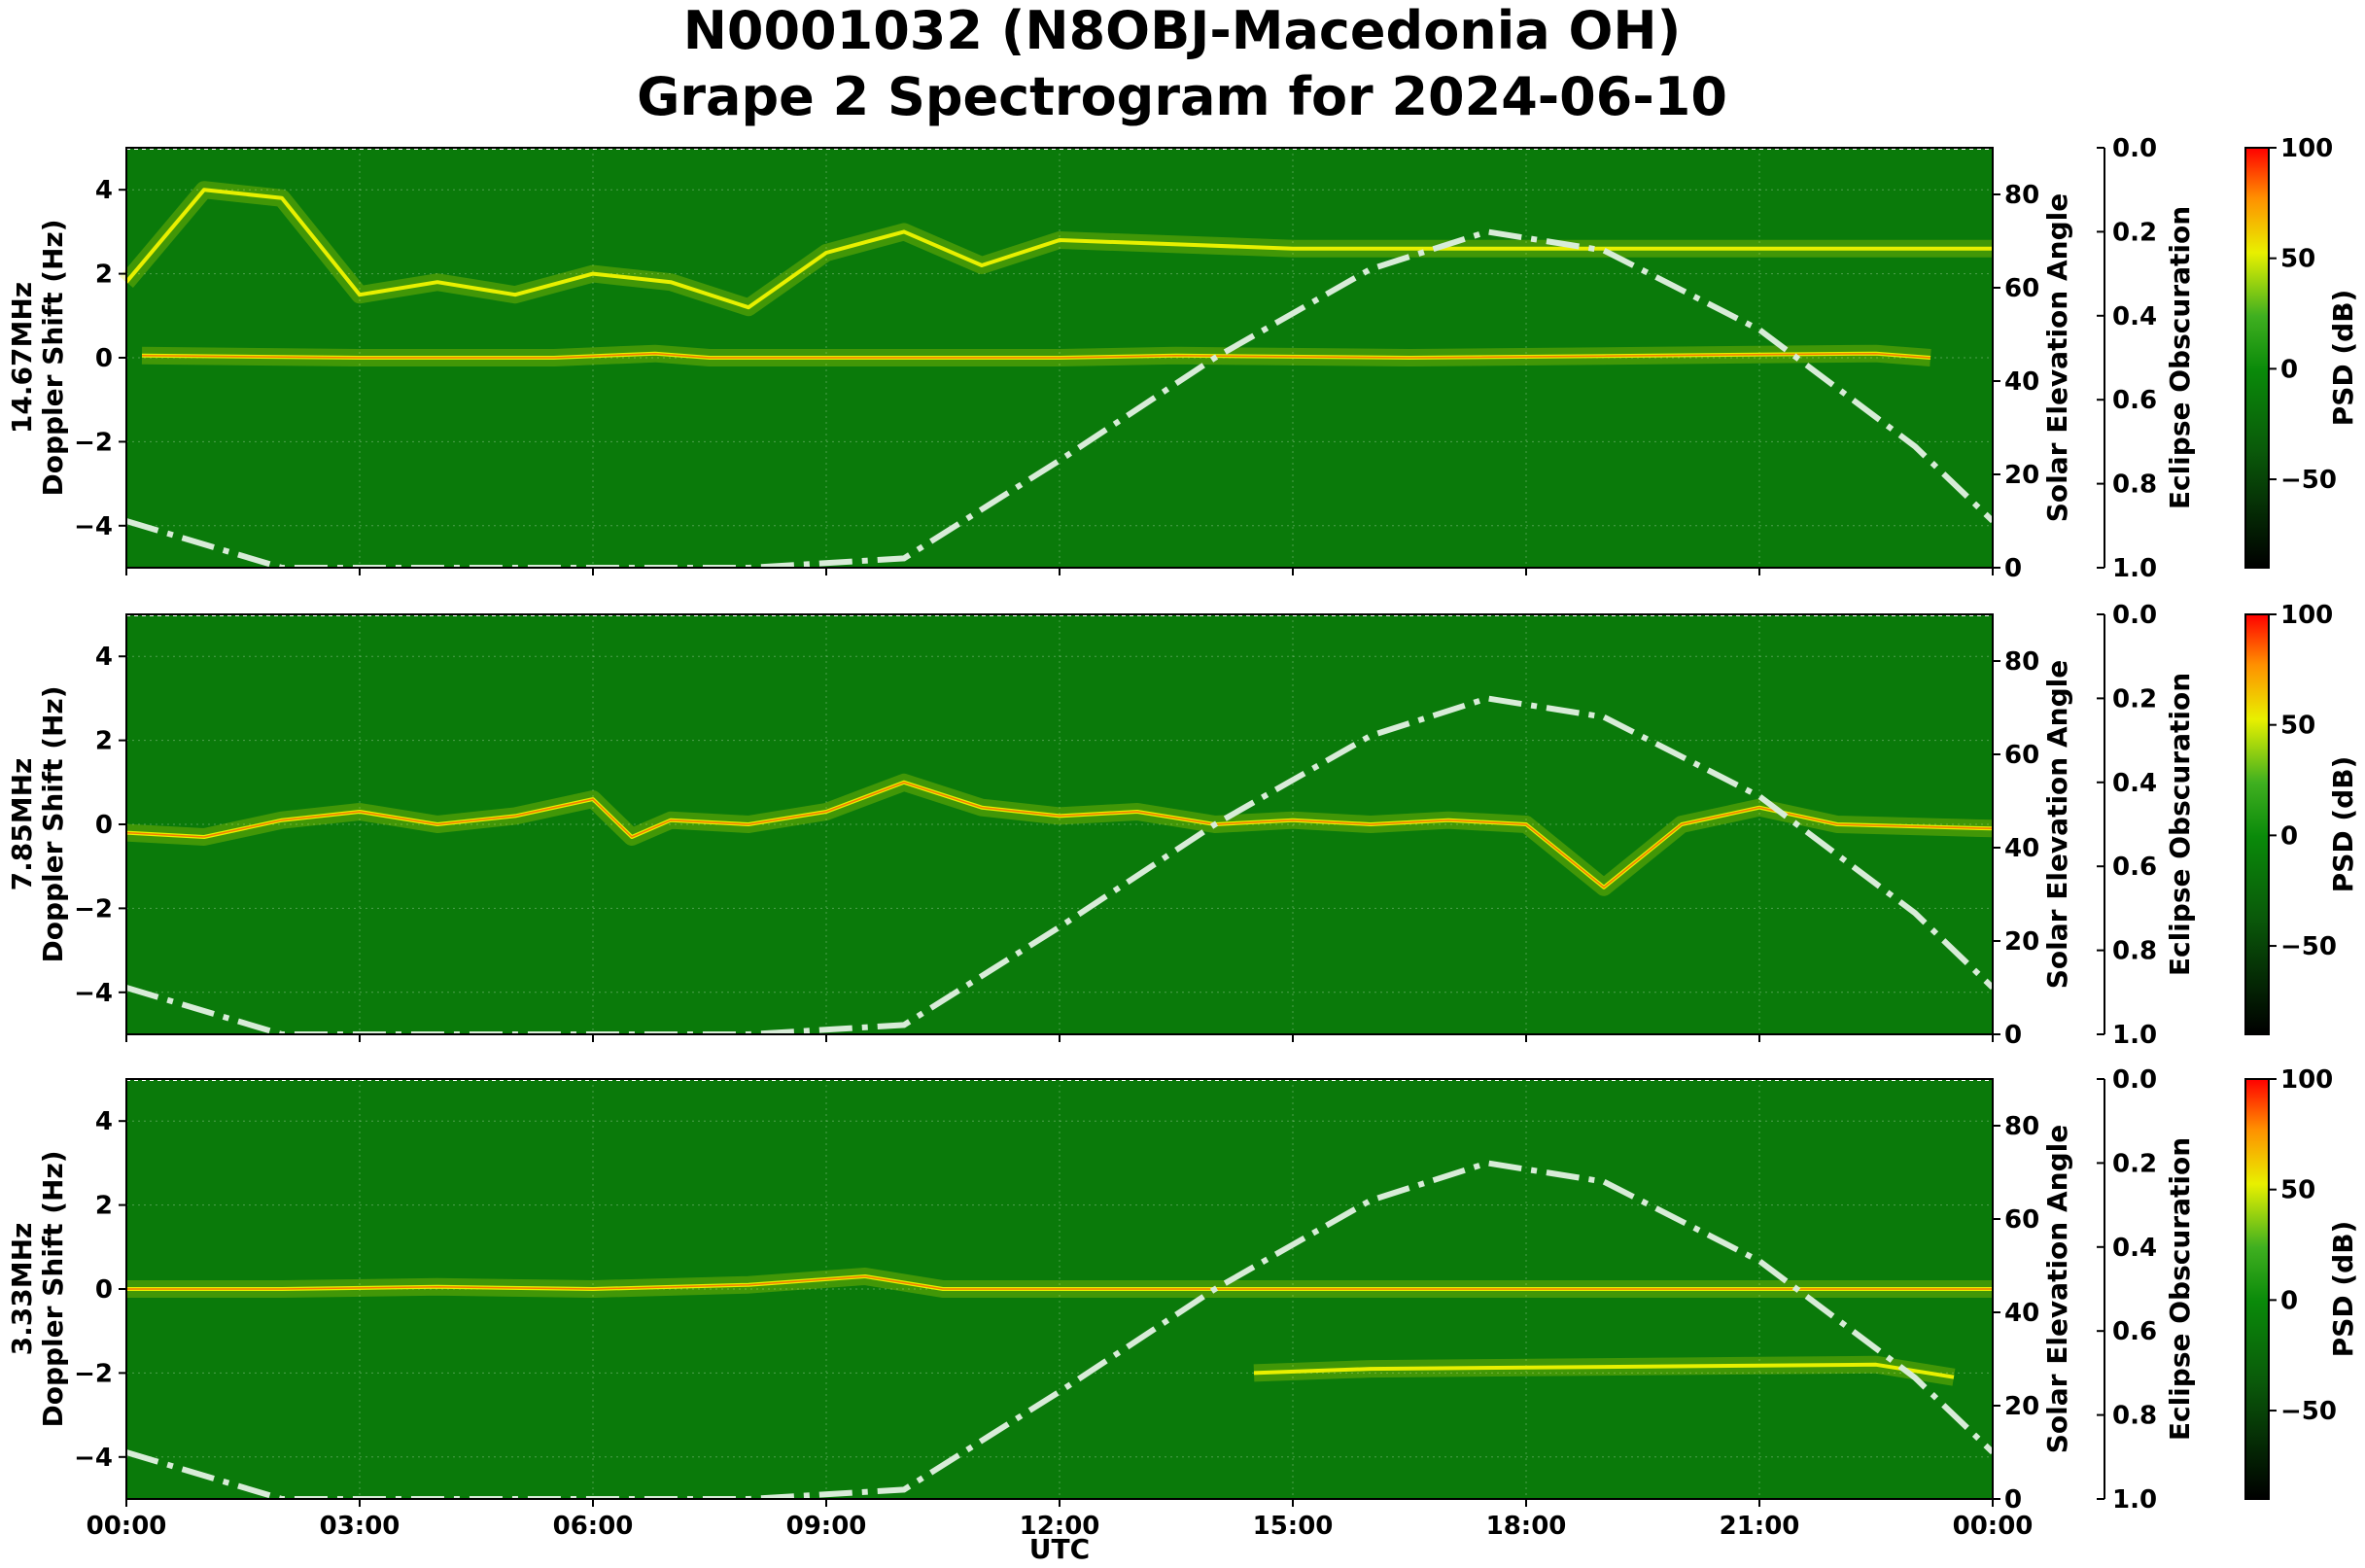 The height and width of the screenshot is (1568, 2365). I want to click on x-tick-label: 18:00, so click(1527, 1526).